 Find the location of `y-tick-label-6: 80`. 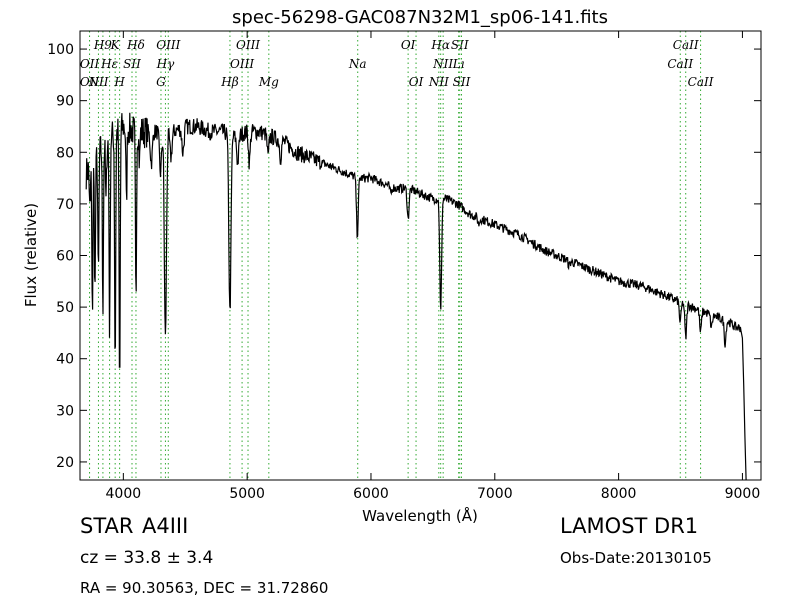

y-tick-label-6: 80 is located at coordinates (65, 153).